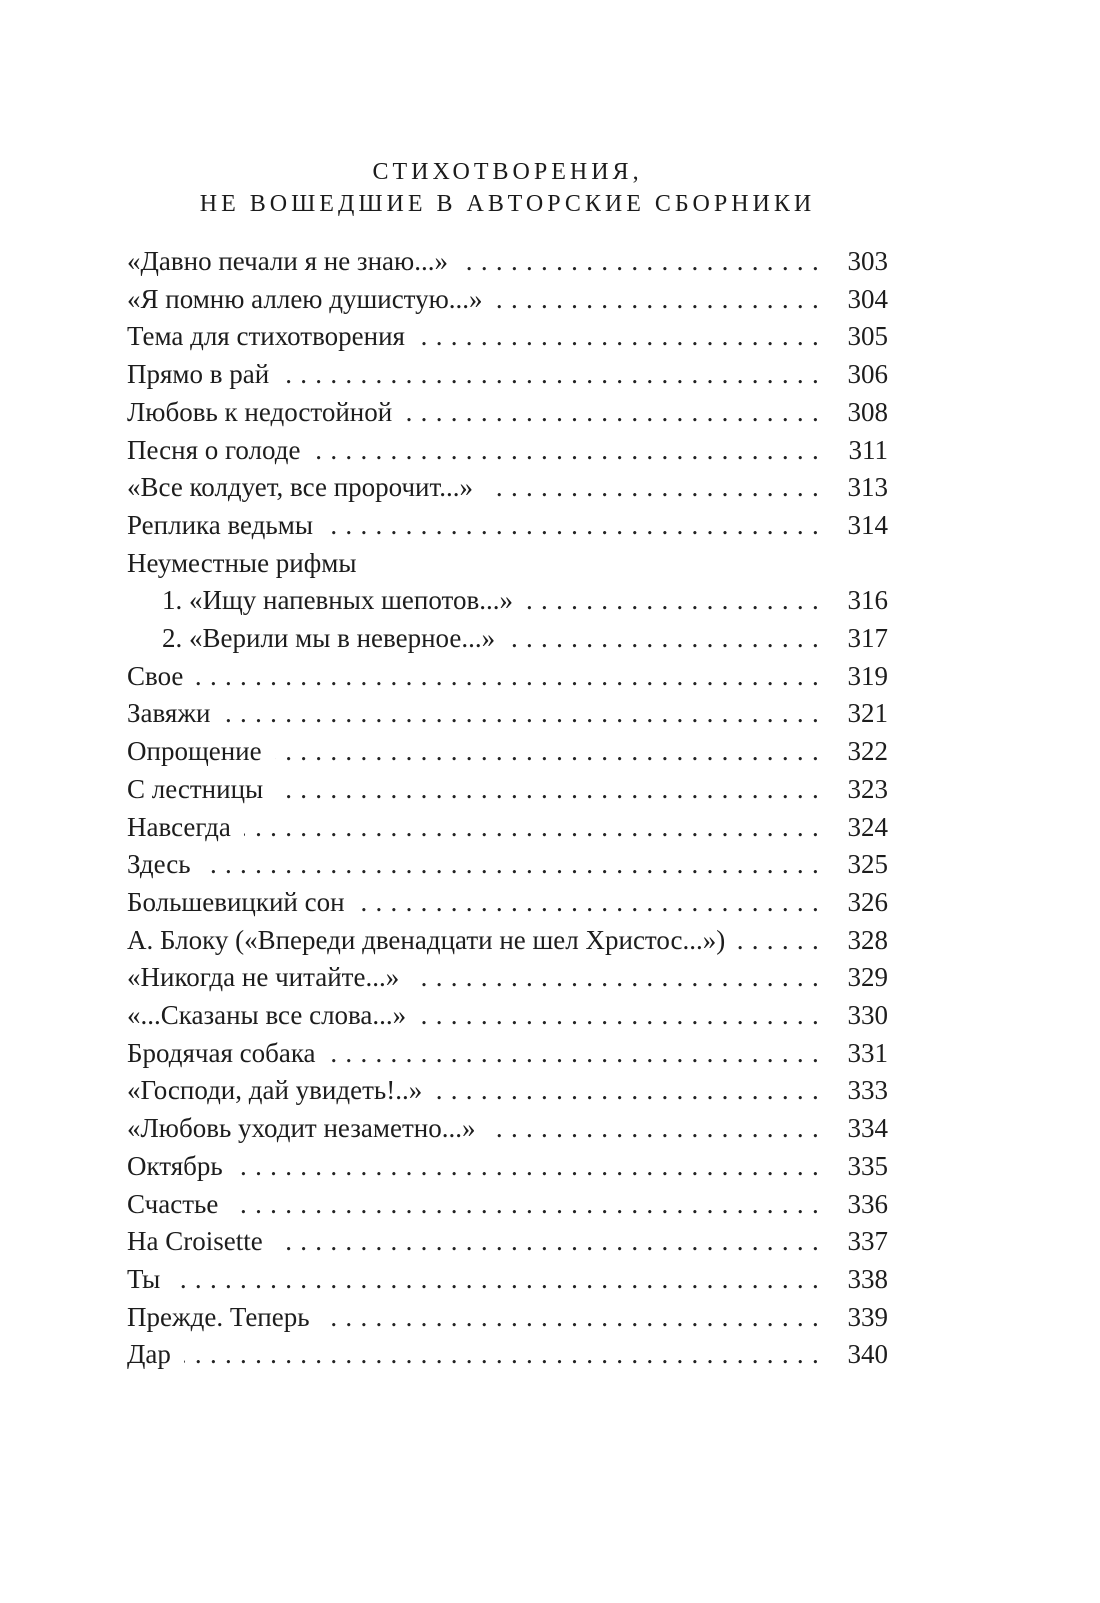 The height and width of the screenshot is (1603, 1100). I want to click on toc-entry: «...Сказаны все слова...» 330, so click(507, 1016).